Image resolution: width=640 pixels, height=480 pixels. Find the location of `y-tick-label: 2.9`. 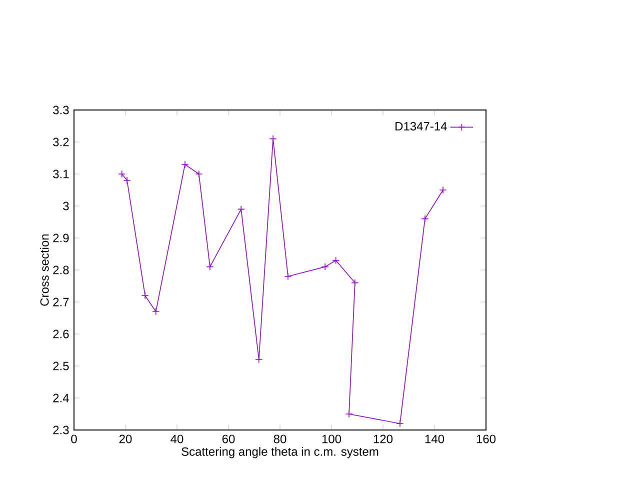

y-tick-label: 2.9 is located at coordinates (61, 238).